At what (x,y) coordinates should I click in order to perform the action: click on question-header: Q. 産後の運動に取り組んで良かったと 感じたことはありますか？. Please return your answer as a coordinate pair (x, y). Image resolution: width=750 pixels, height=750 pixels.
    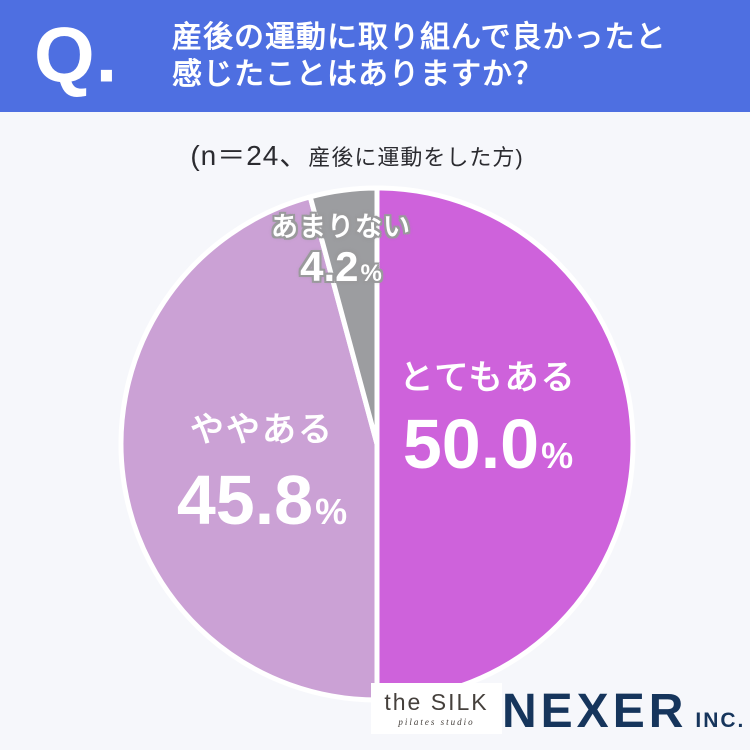
    Looking at the image, I should click on (375, 56).